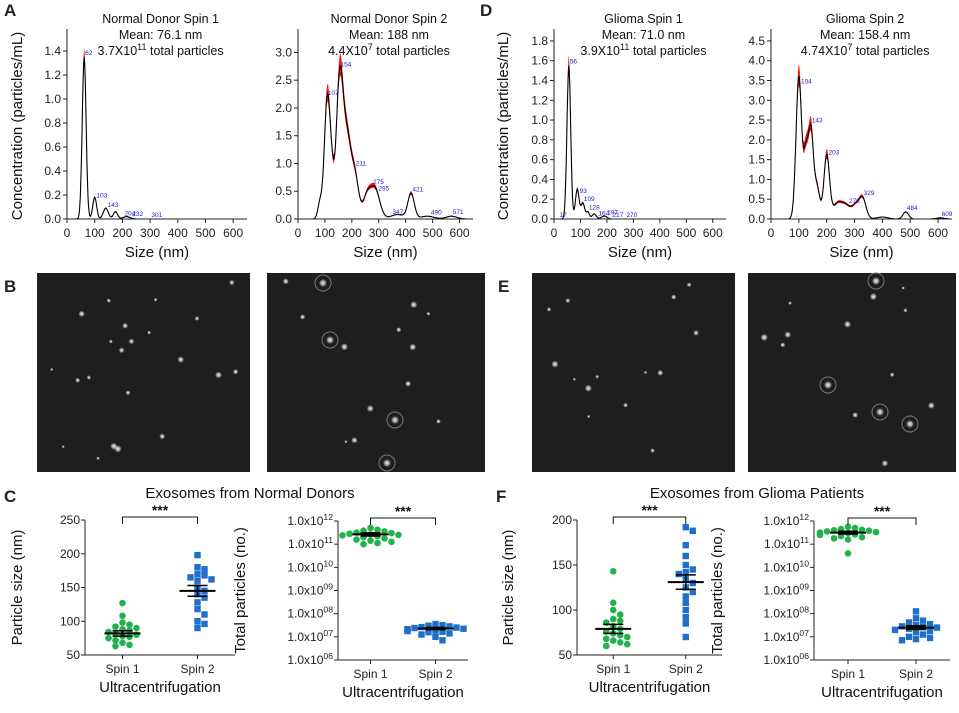 The width and height of the screenshot is (959, 713). Describe the element at coordinates (756, 160) in the screenshot. I see `y-tick-label: 1.5` at that location.